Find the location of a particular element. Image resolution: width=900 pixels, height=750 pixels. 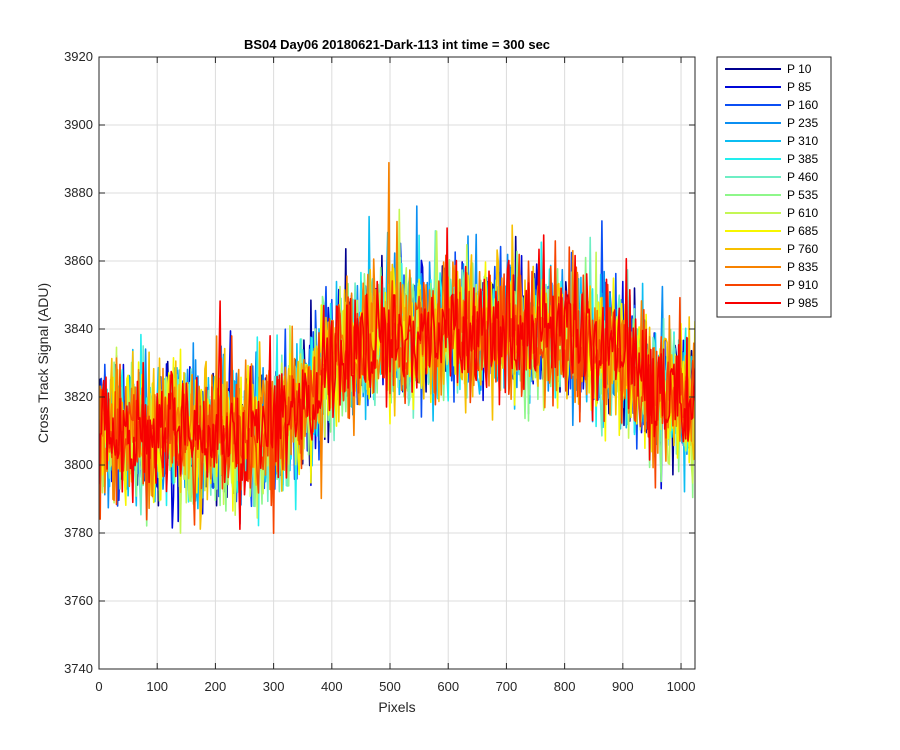

x-tick-label: 100 is located at coordinates (157, 686).